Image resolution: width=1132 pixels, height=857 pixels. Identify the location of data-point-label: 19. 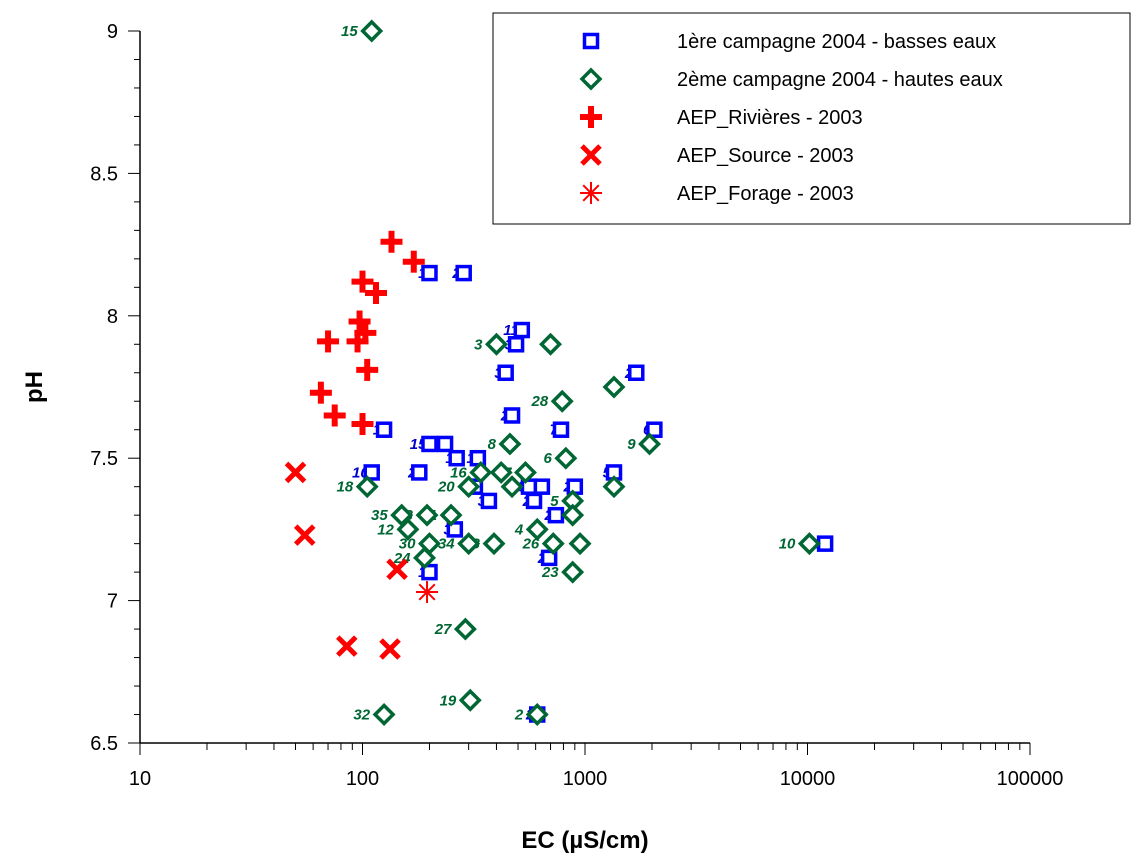
(448, 700).